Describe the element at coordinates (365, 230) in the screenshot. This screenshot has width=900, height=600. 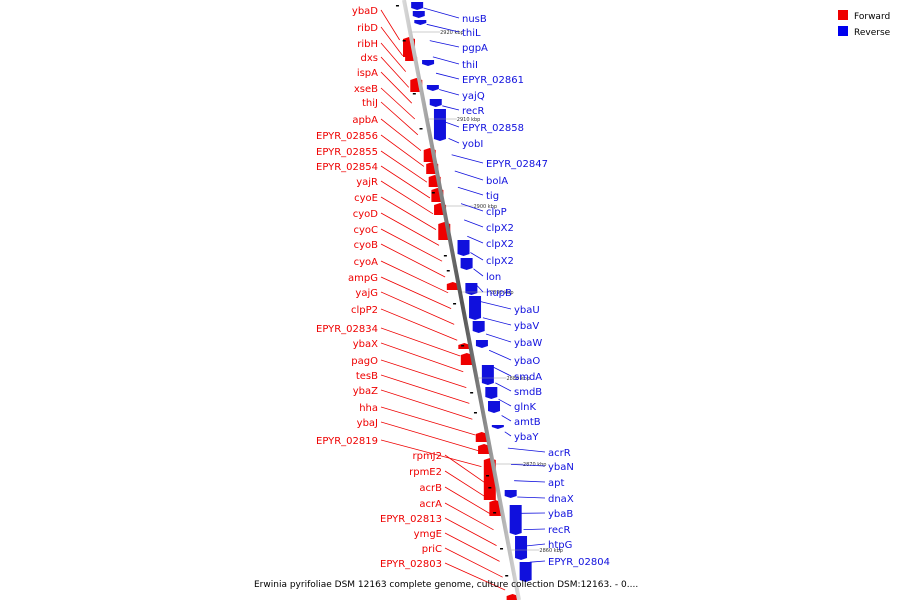
I see `forward-gene-label: cyoC` at that location.